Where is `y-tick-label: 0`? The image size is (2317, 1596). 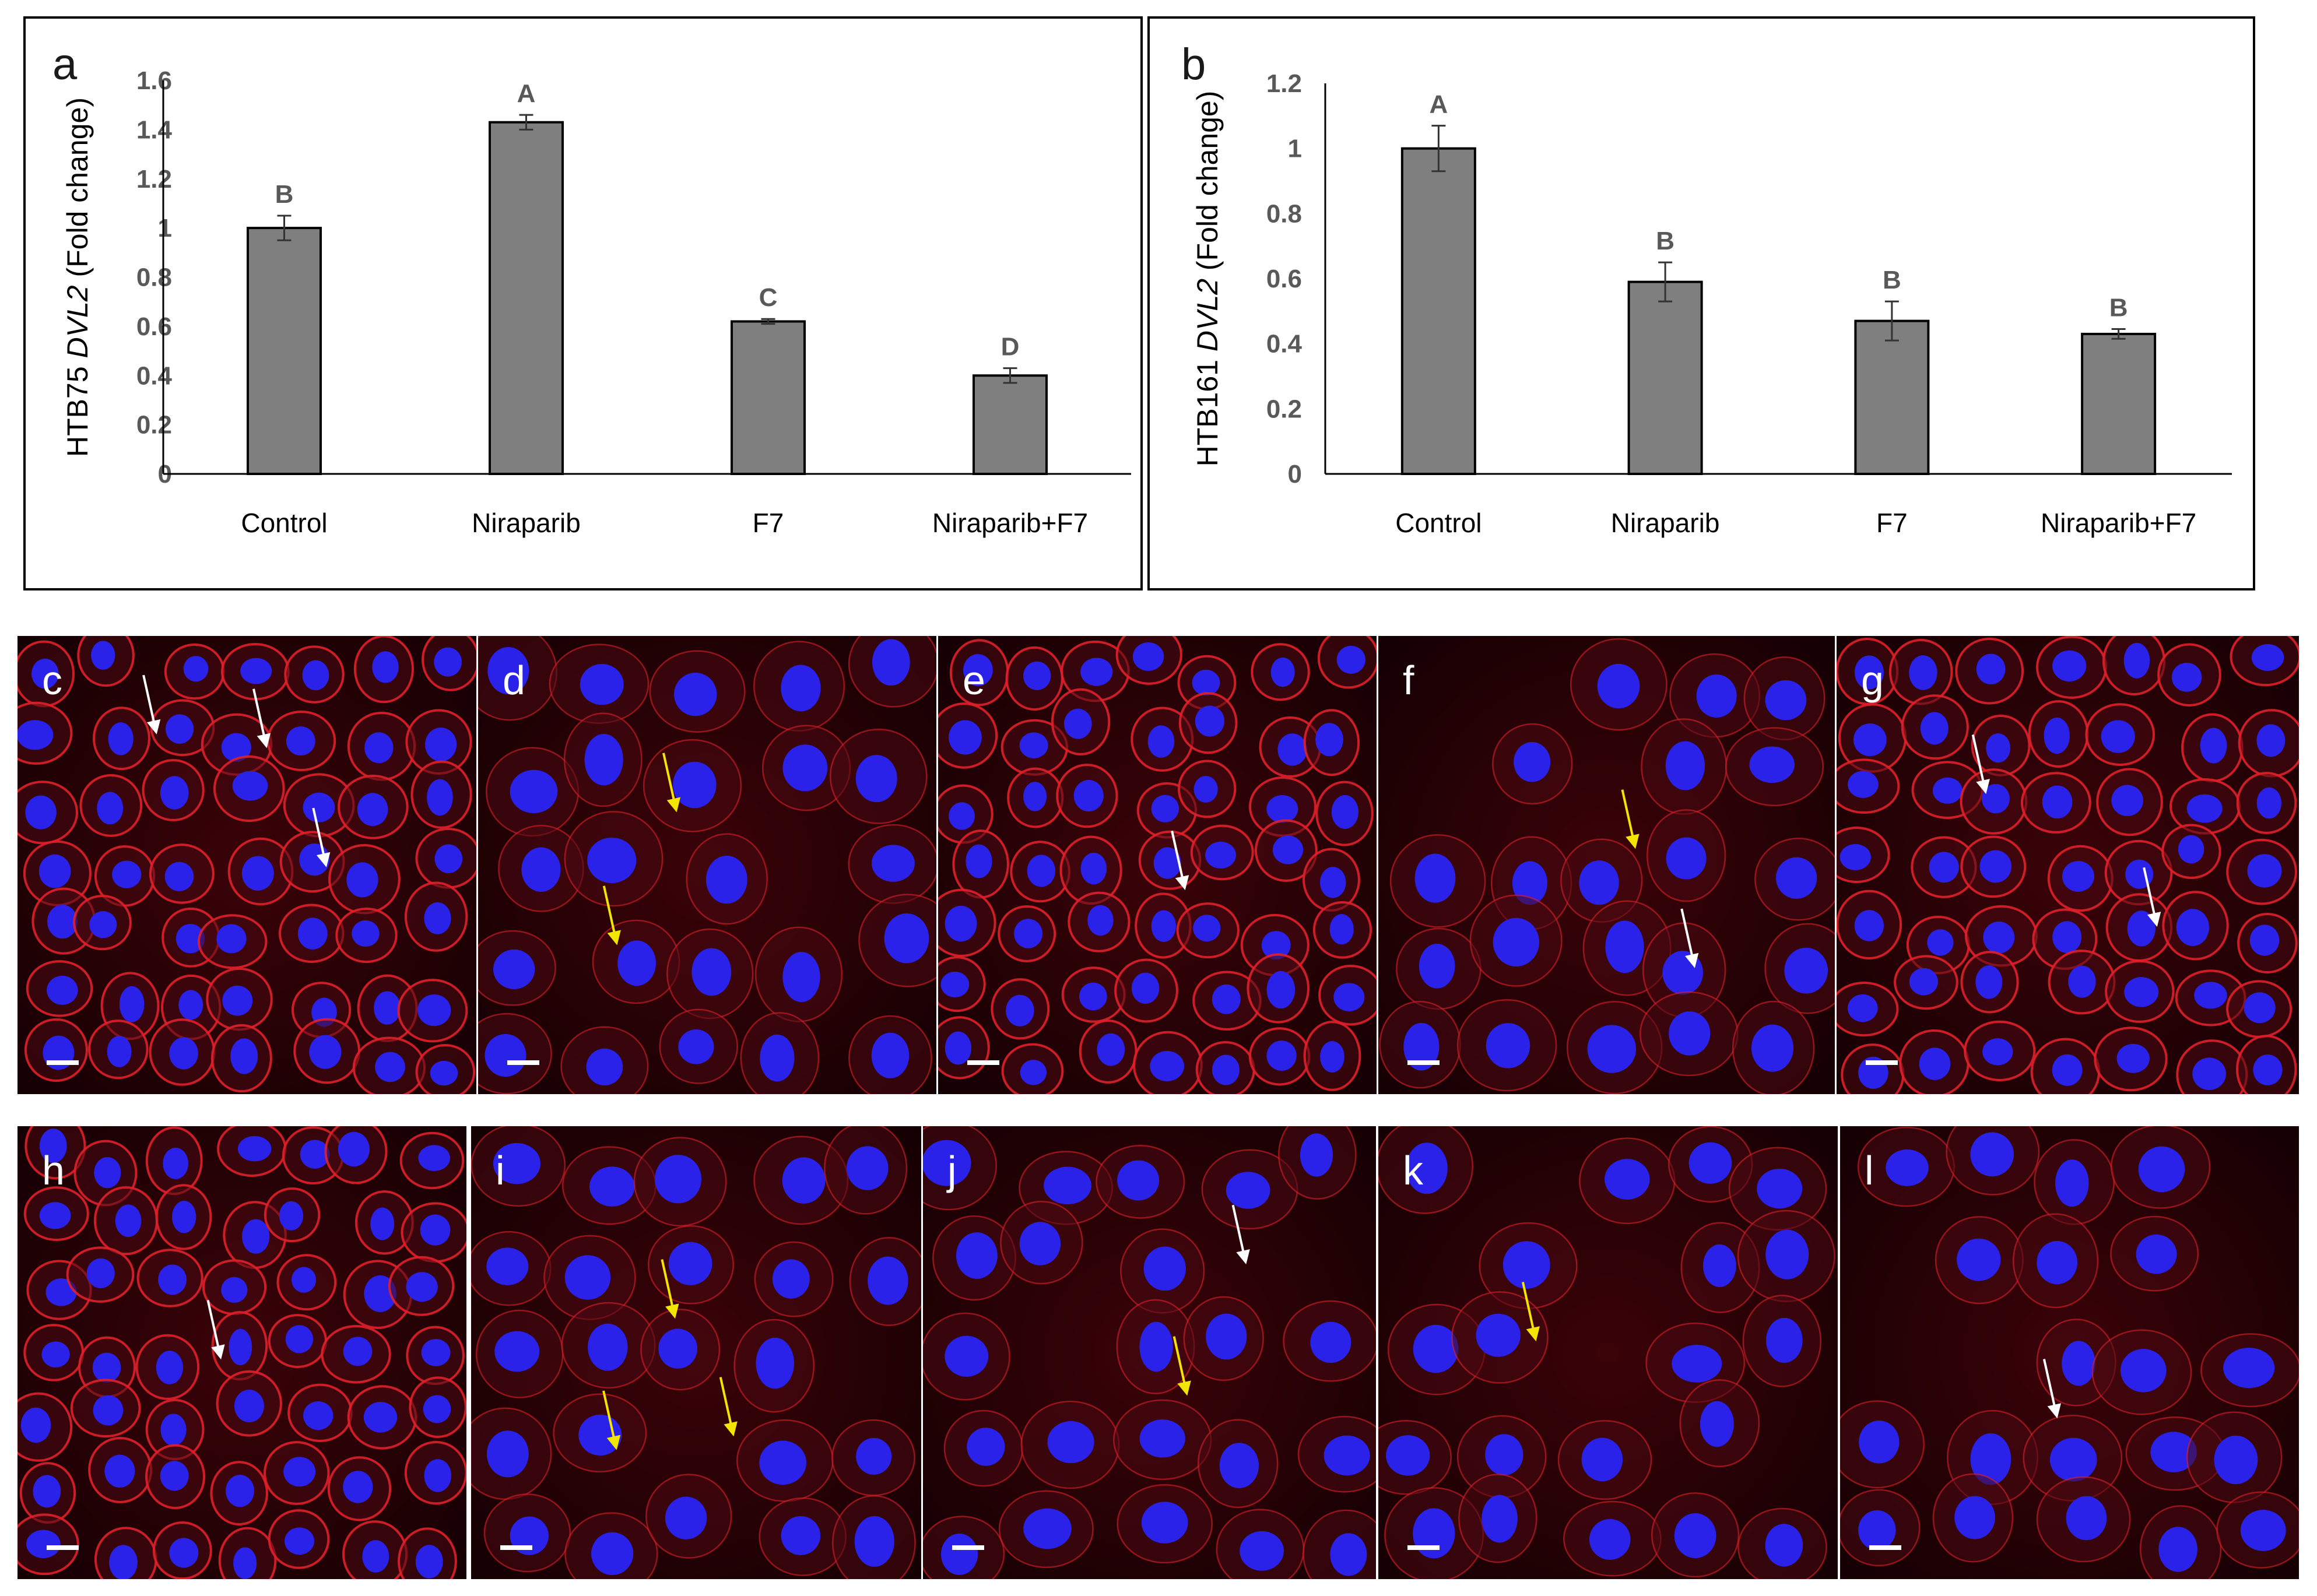 y-tick-label: 0 is located at coordinates (1295, 474).